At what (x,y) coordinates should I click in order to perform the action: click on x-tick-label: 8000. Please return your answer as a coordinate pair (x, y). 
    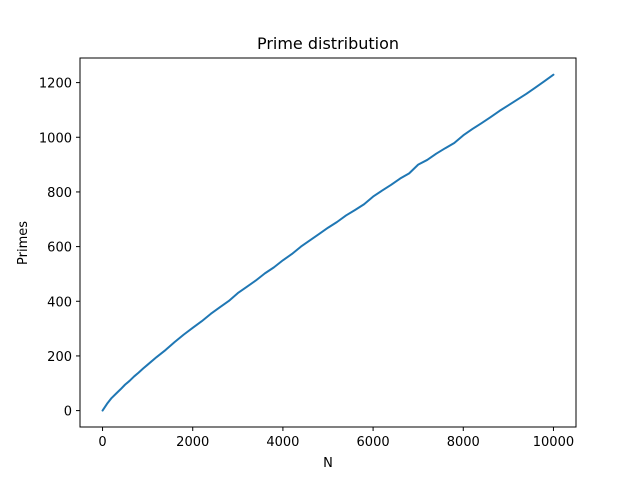
    Looking at the image, I should click on (463, 442).